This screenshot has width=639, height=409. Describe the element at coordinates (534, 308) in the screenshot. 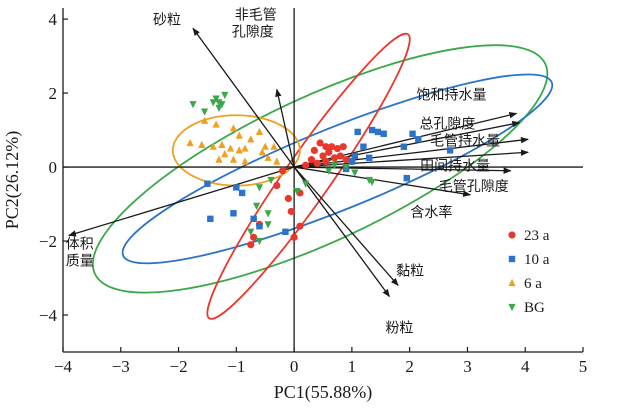

I see `legend-label: BG` at that location.